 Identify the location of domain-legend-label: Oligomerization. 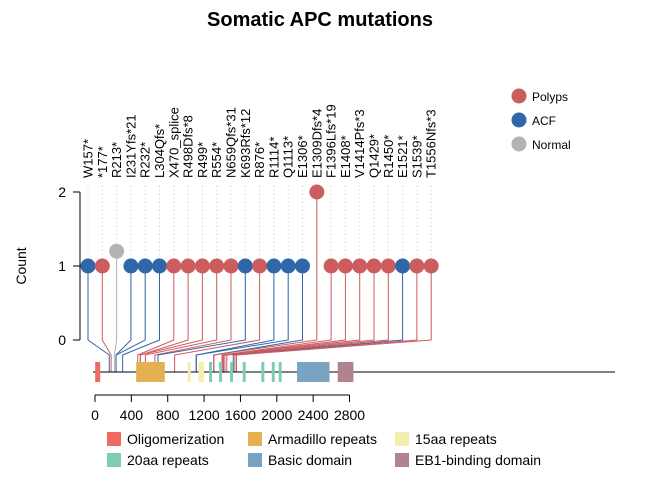
(175, 439).